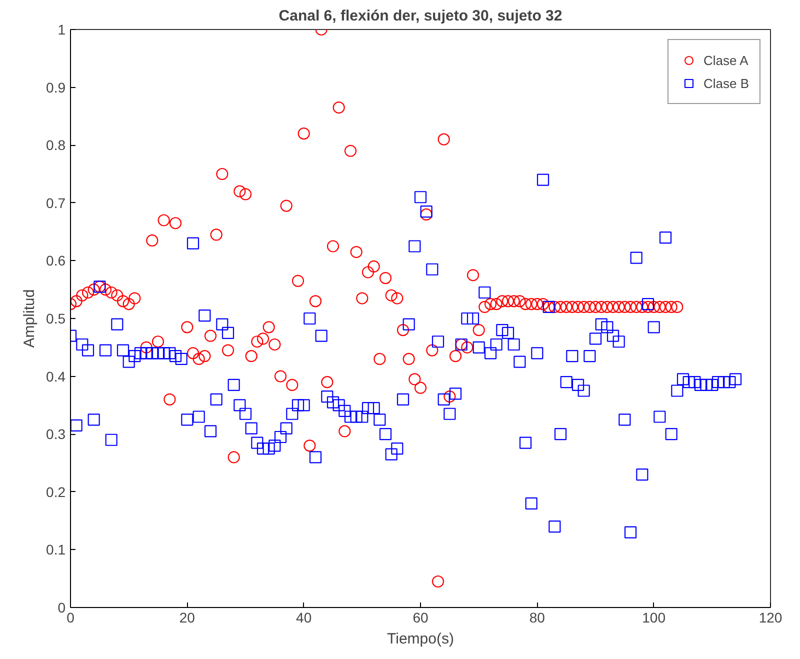 This screenshot has height=659, width=800. I want to click on x-tick-label: 40, so click(304, 618).